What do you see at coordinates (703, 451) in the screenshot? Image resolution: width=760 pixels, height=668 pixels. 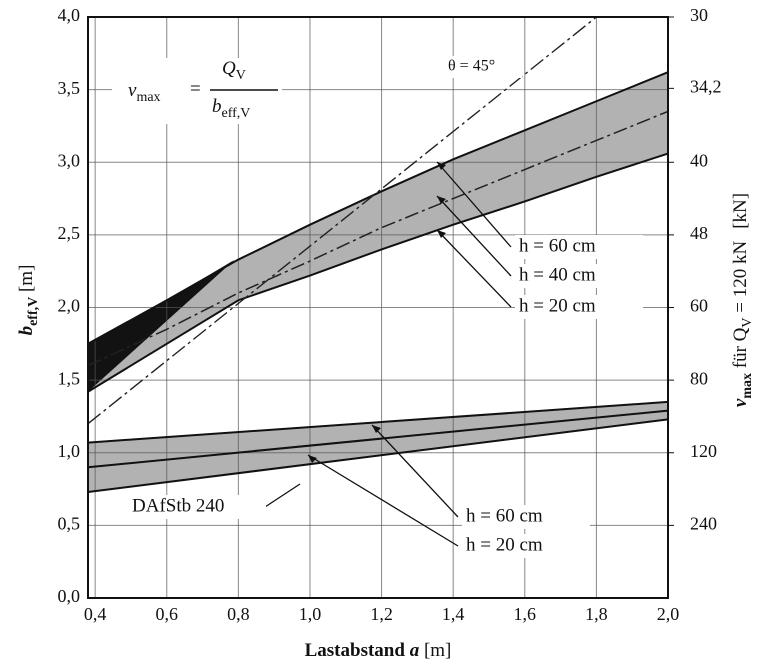 I see `y2-tick-label: 120` at bounding box center [703, 451].